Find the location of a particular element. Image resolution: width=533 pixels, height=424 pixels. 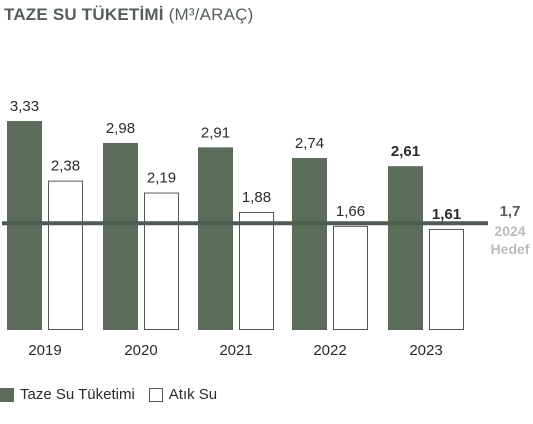

fresh-value-label-2019: 3,33 is located at coordinates (24, 106).